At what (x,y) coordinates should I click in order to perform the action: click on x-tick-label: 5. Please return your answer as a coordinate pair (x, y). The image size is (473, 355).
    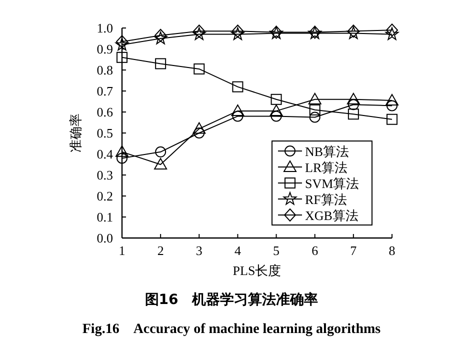
    Looking at the image, I should click on (276, 250).